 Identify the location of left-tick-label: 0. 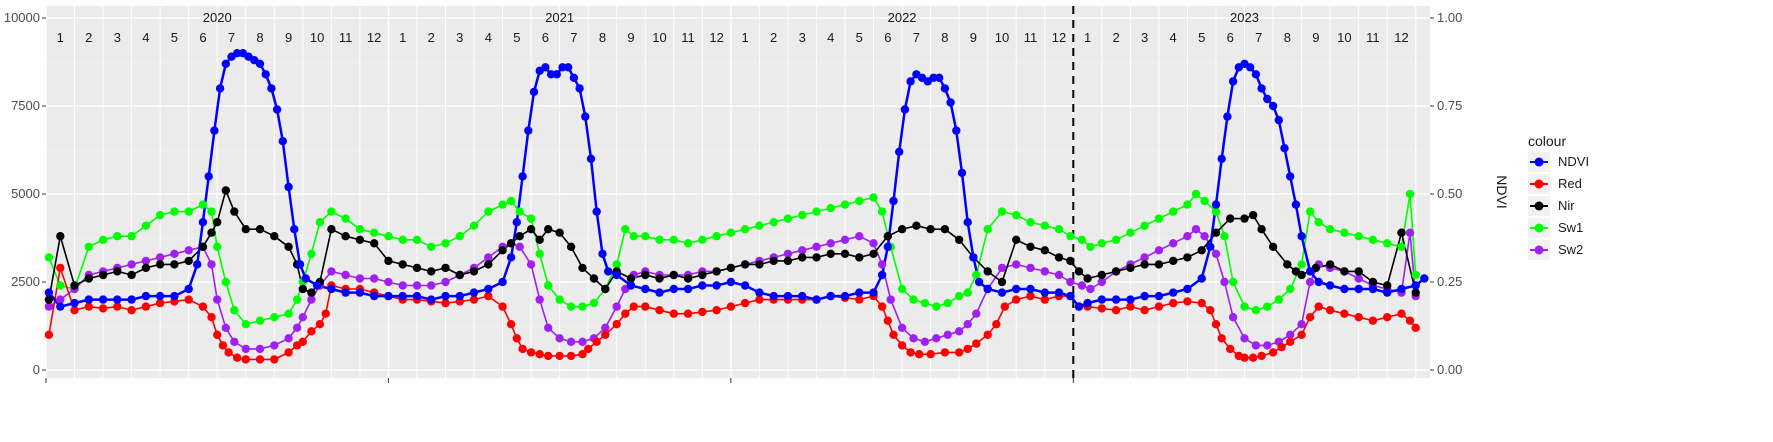
(36, 369).